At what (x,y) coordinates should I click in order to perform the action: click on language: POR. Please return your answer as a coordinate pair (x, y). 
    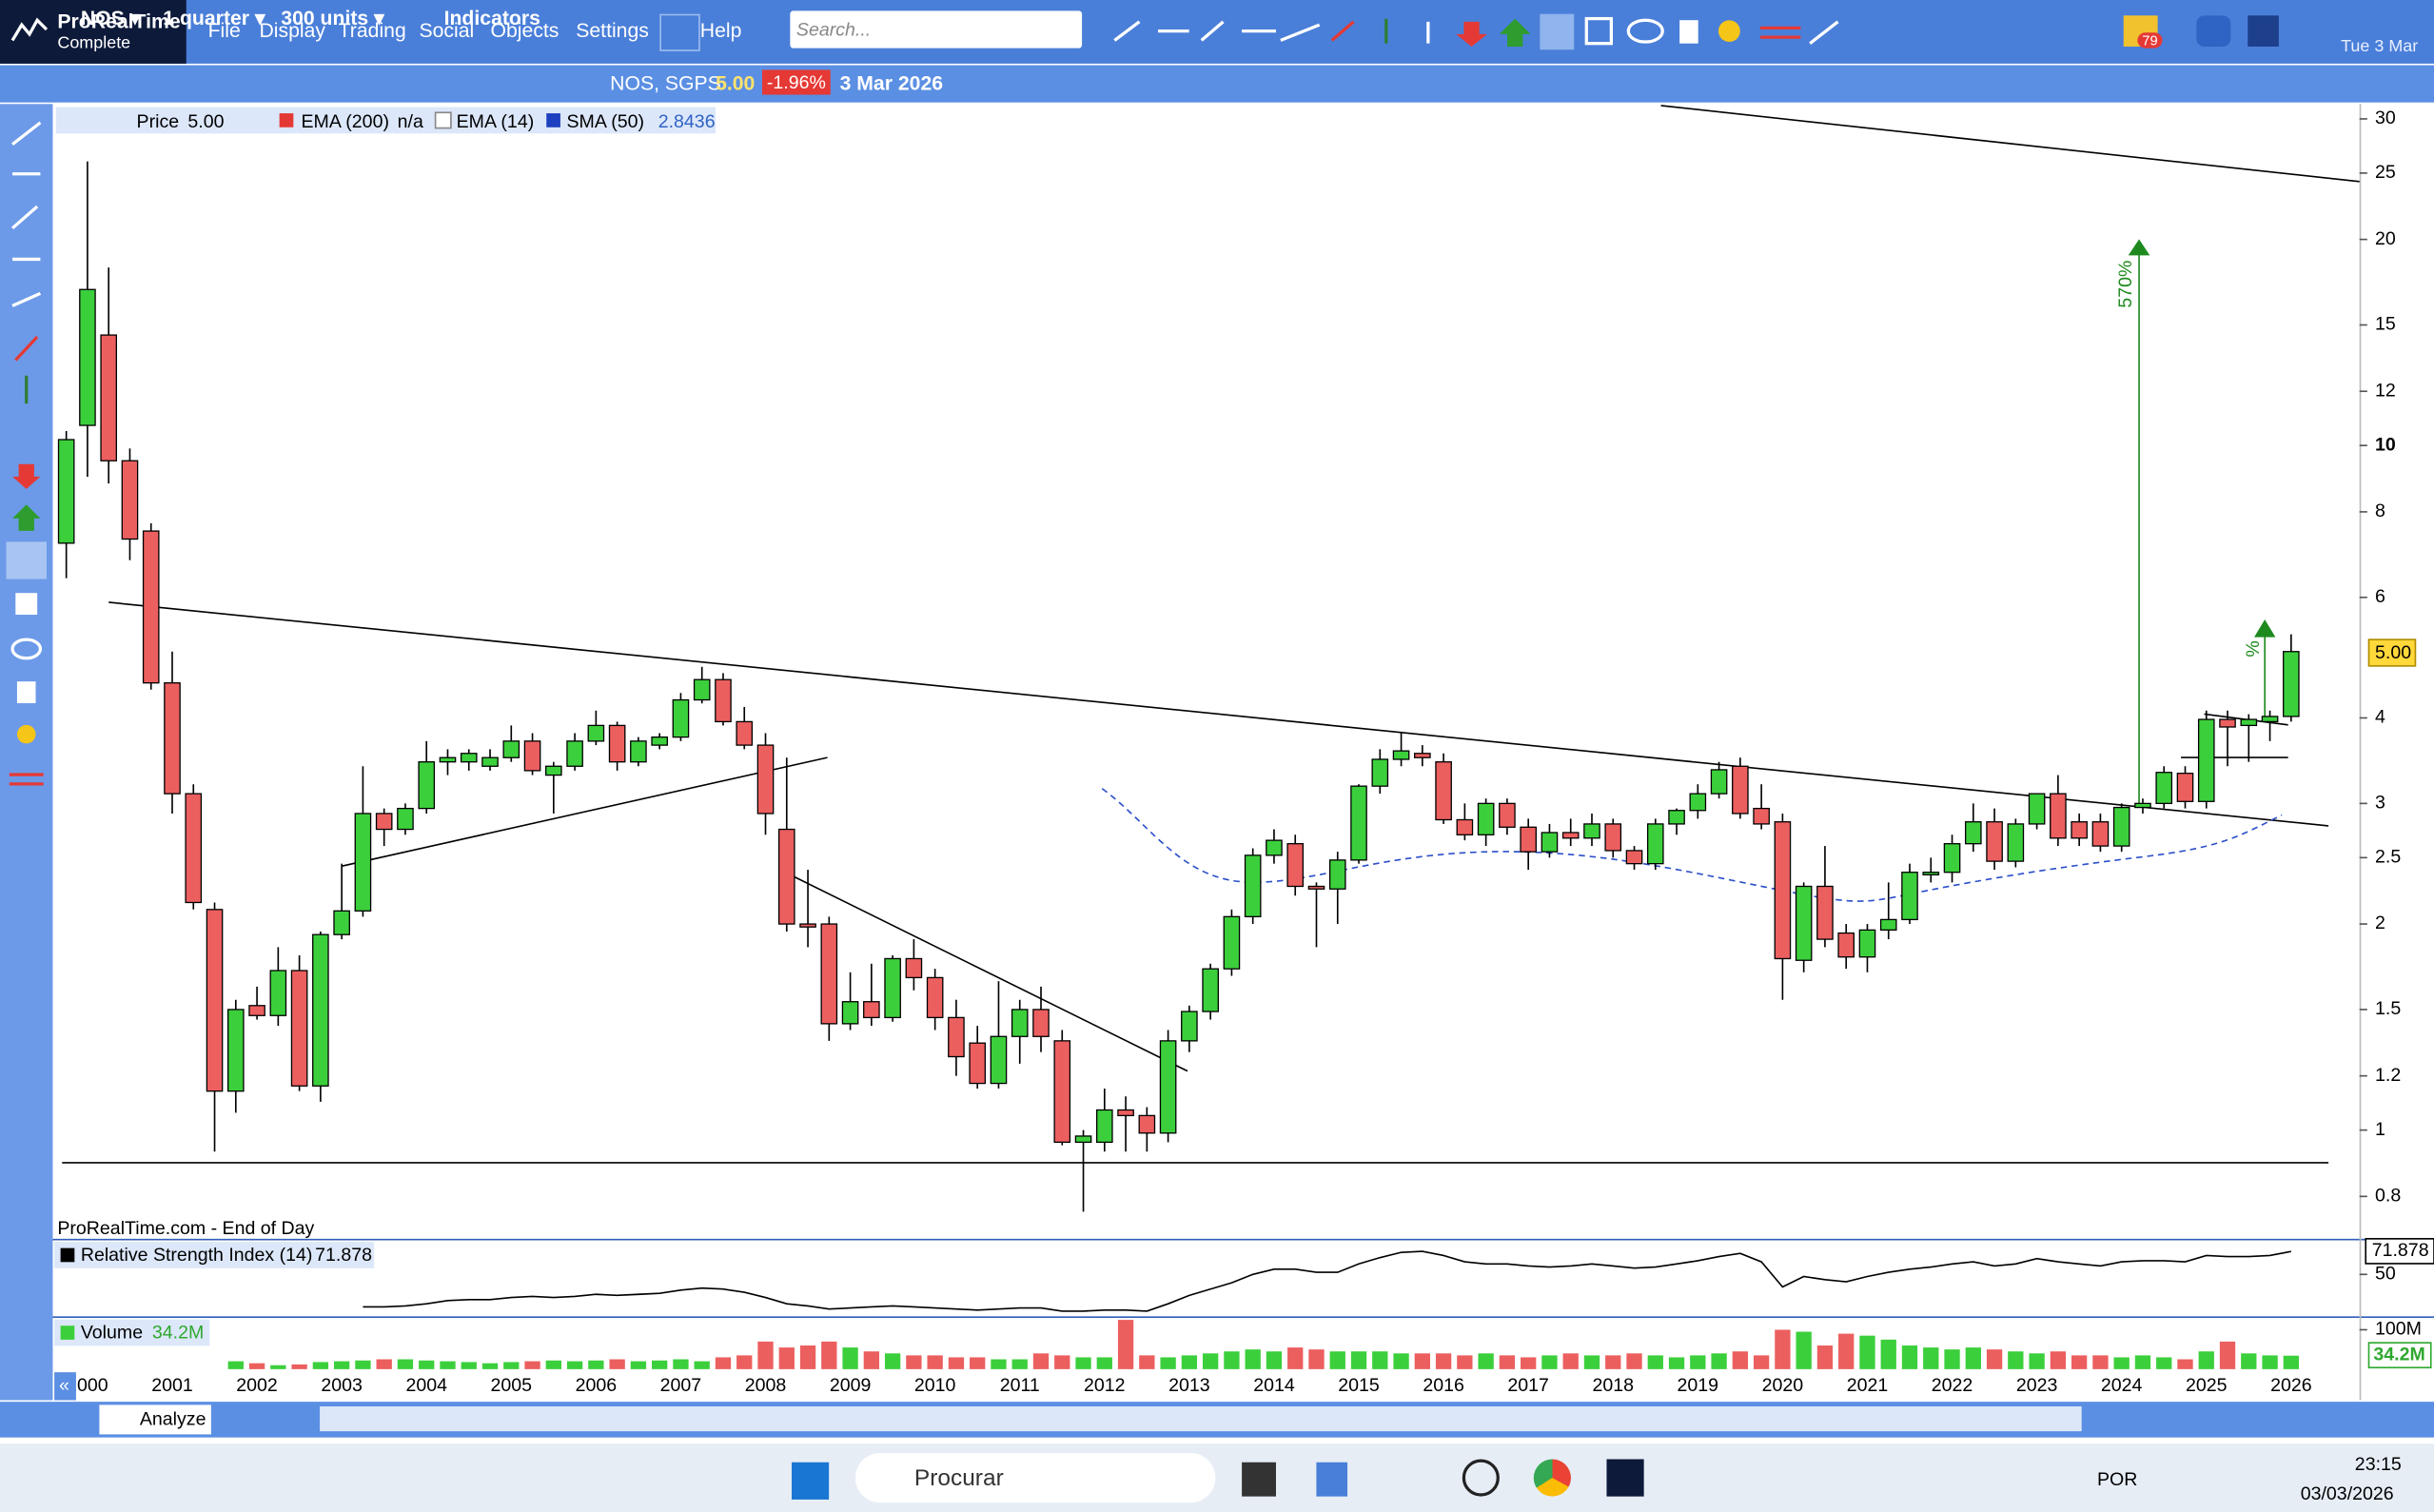
    Looking at the image, I should click on (2117, 1479).